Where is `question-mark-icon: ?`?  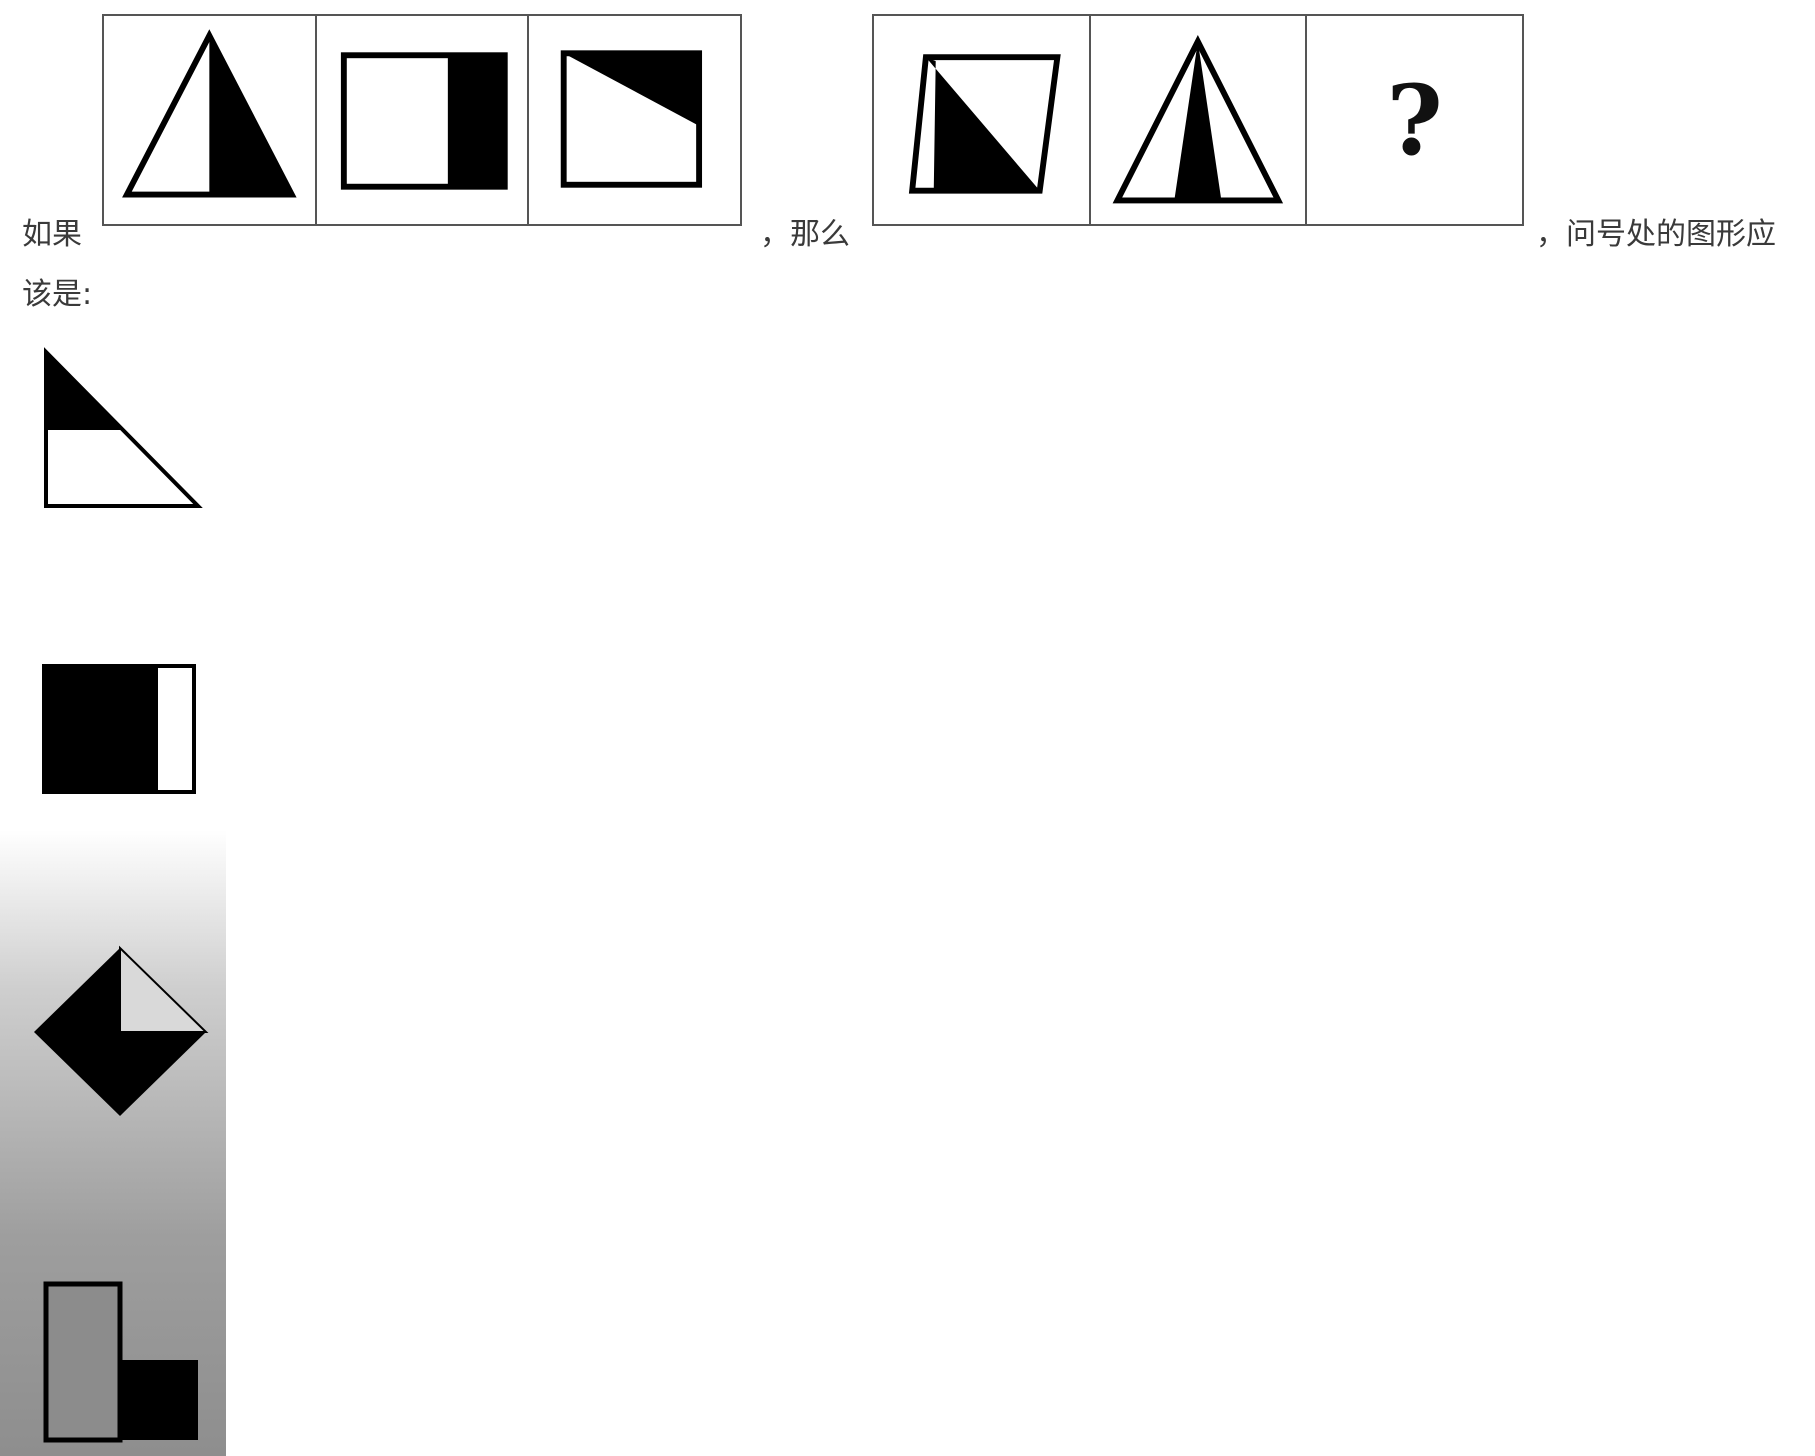
question-mark-icon: ? is located at coordinates (1414, 120).